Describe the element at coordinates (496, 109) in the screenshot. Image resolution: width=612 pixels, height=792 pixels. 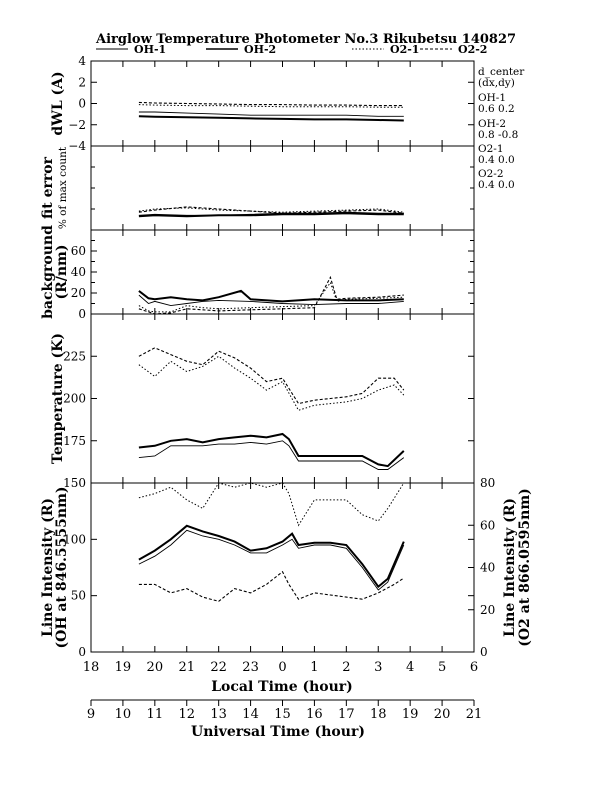
I see `annotation-3: 0.6 0.2` at that location.